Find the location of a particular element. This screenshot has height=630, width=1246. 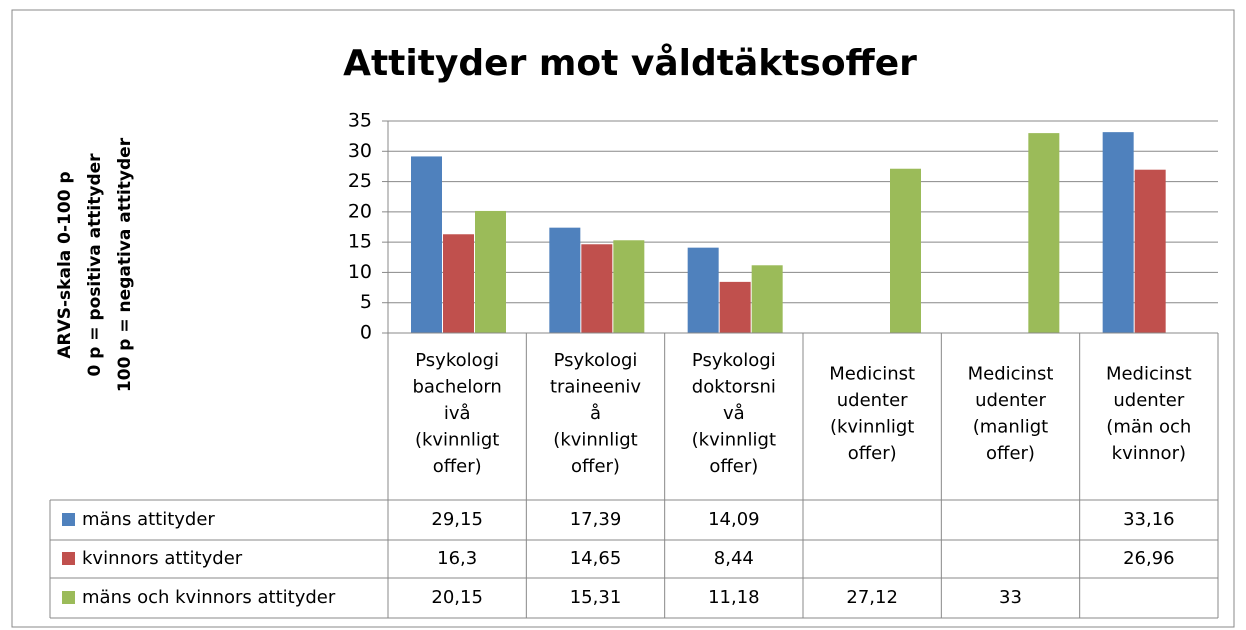

table-value: 29,15 is located at coordinates (457, 519).